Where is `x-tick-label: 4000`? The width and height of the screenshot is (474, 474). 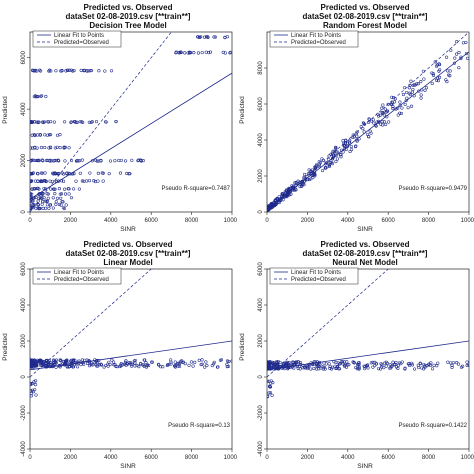 x-tick-label: 4000 is located at coordinates (111, 458).